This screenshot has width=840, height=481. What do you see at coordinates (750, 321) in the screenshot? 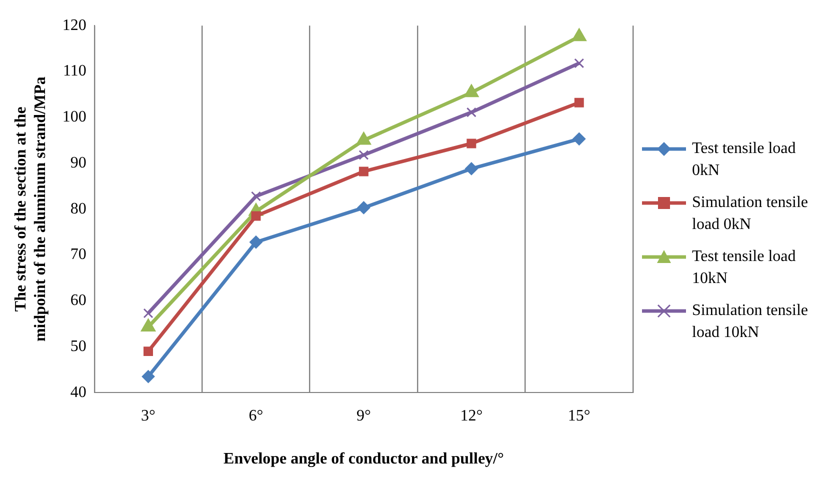
I see `legend-label: Simulation tensile load 10kN` at bounding box center [750, 321].